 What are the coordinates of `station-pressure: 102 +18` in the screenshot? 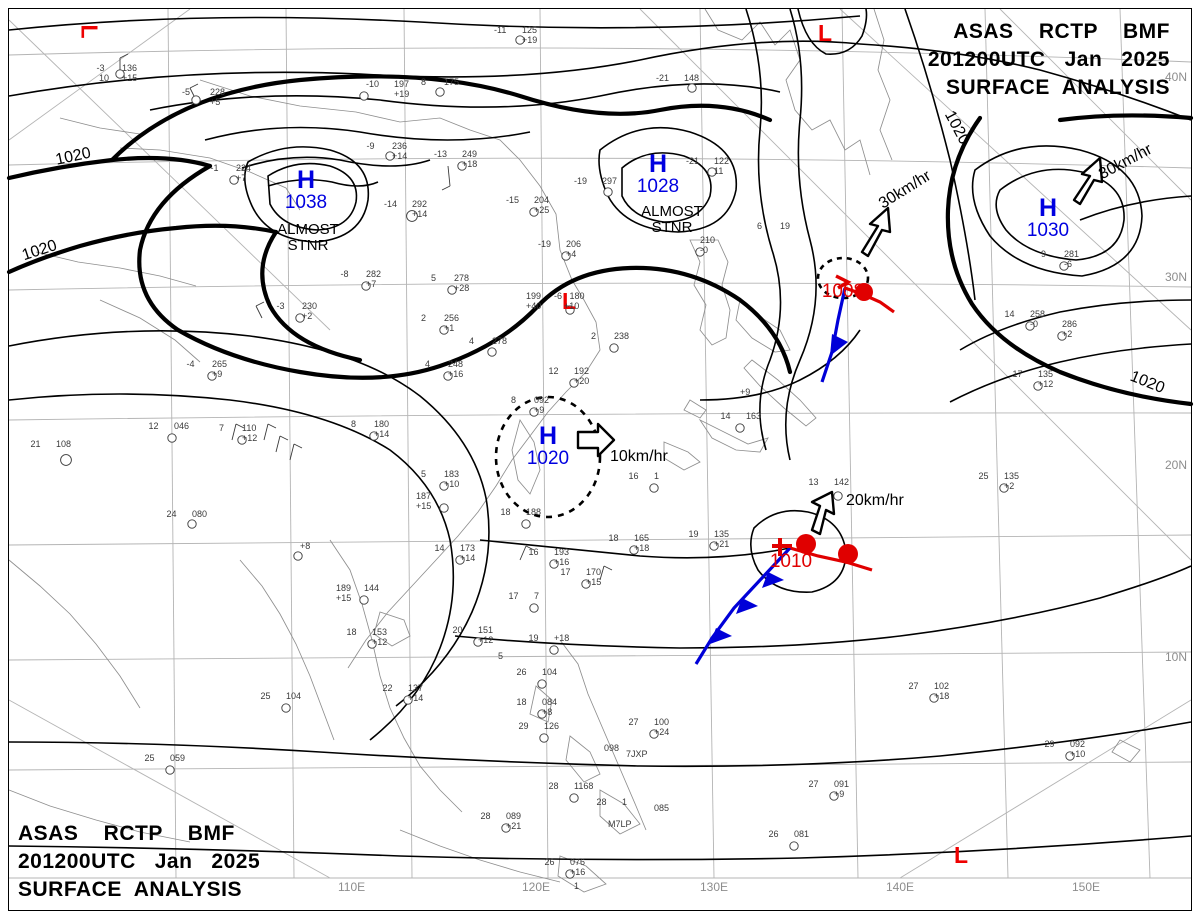 It's located at (942, 691).